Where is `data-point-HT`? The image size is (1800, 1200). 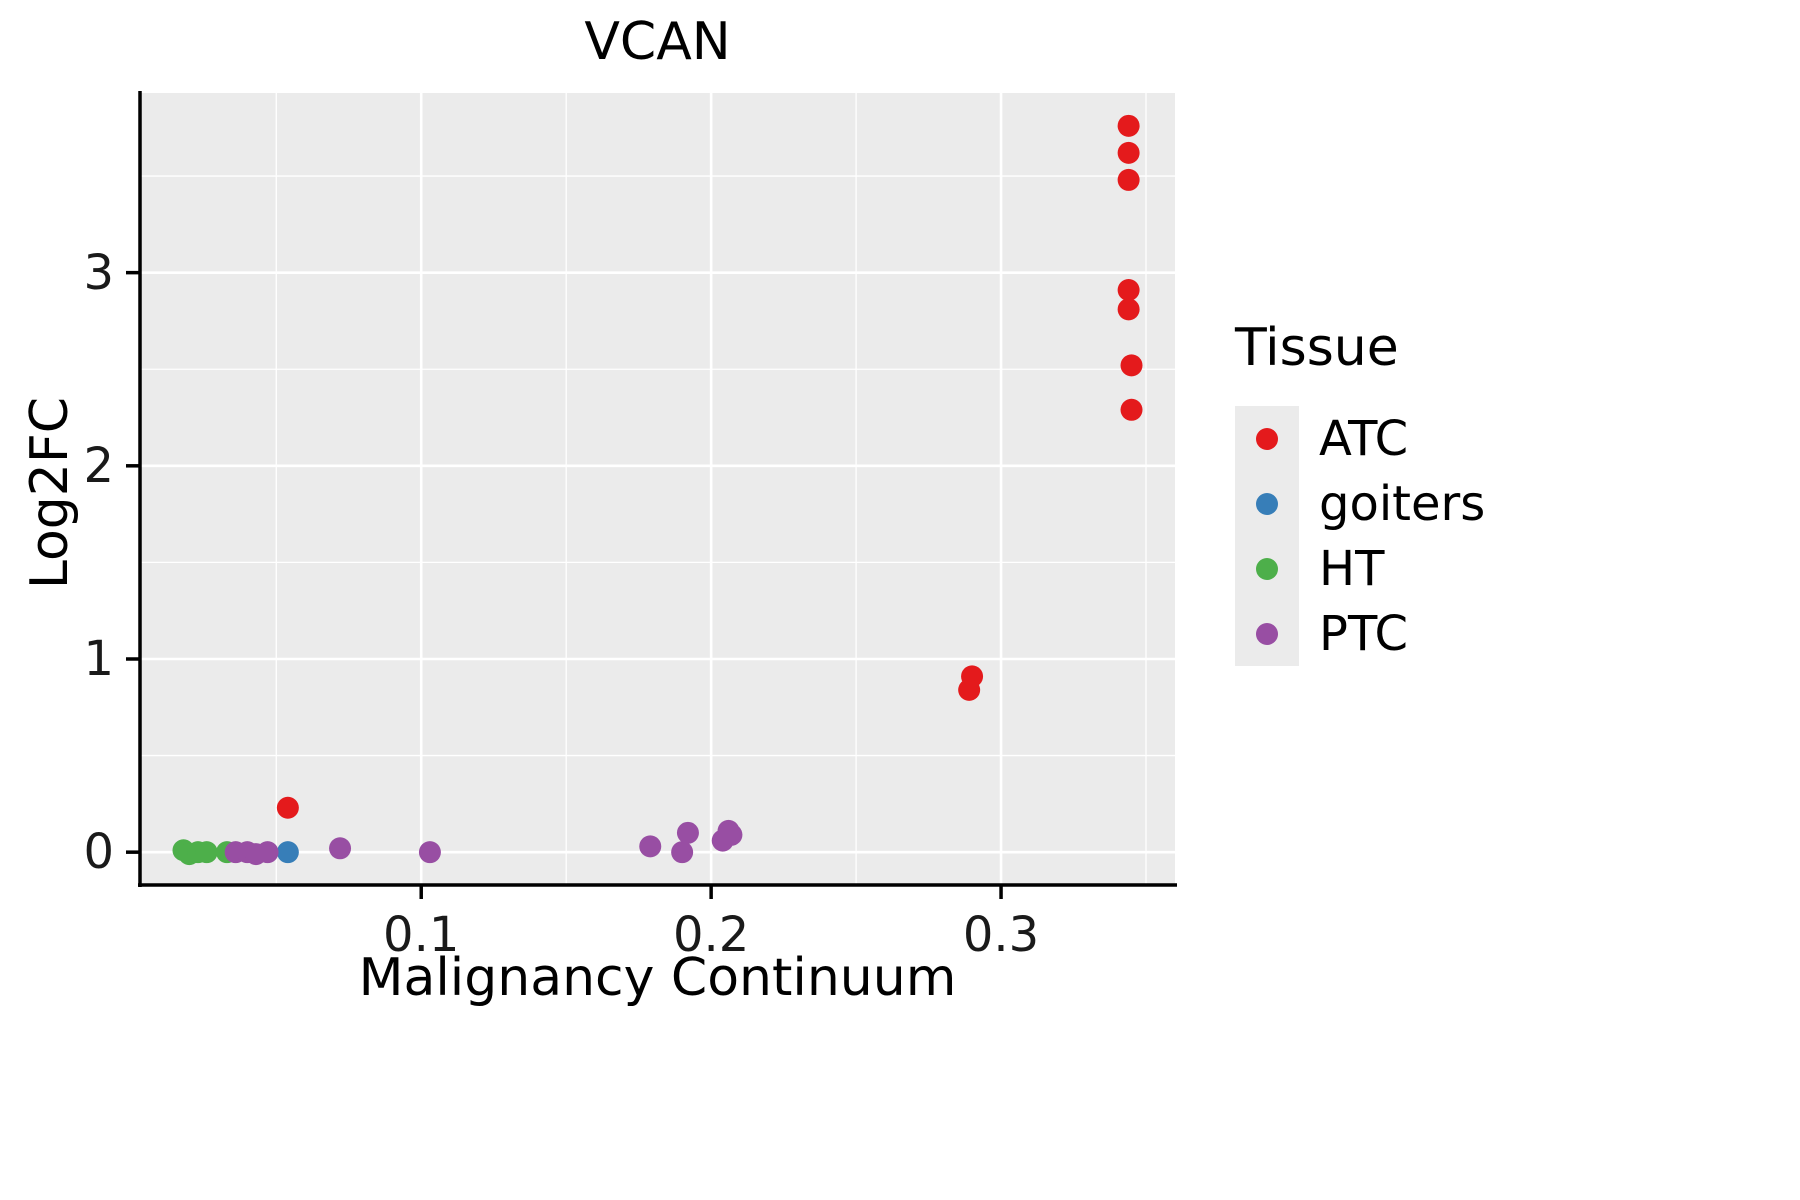
data-point-HT is located at coordinates (206, 852).